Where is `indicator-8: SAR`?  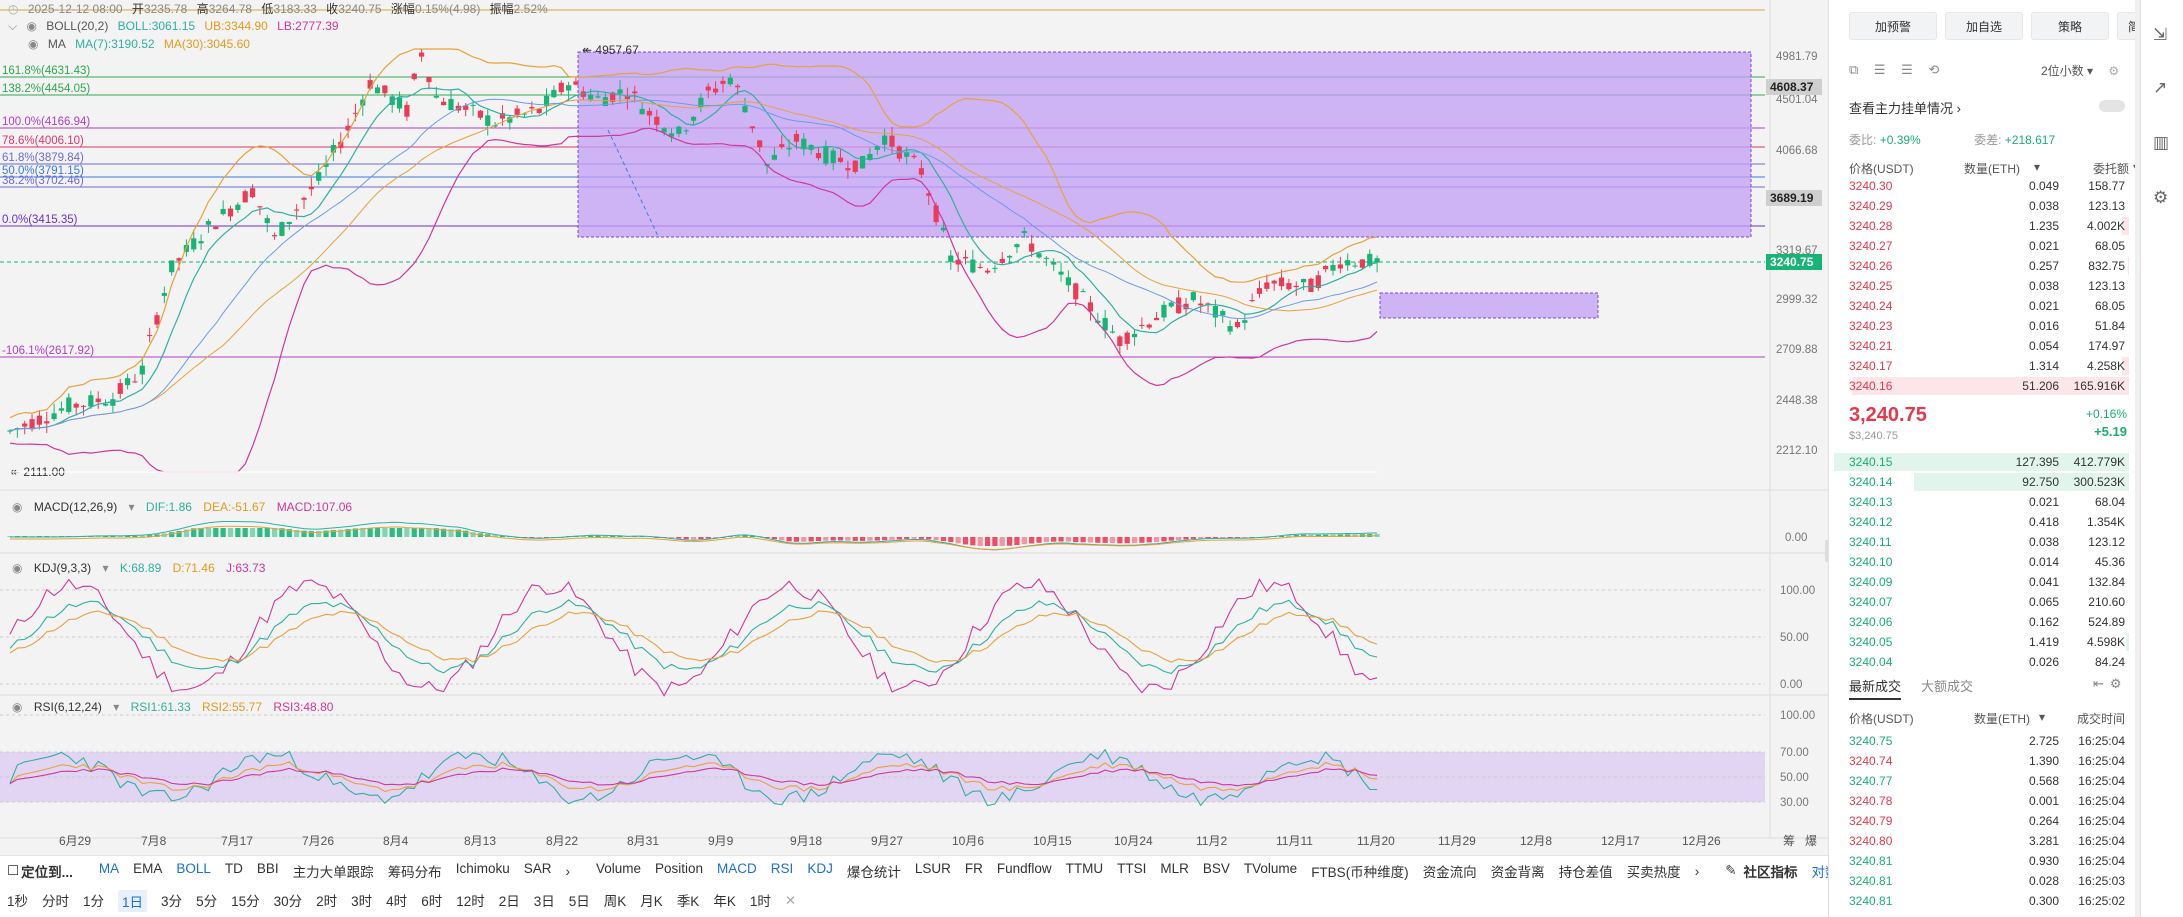
indicator-8: SAR is located at coordinates (537, 868).